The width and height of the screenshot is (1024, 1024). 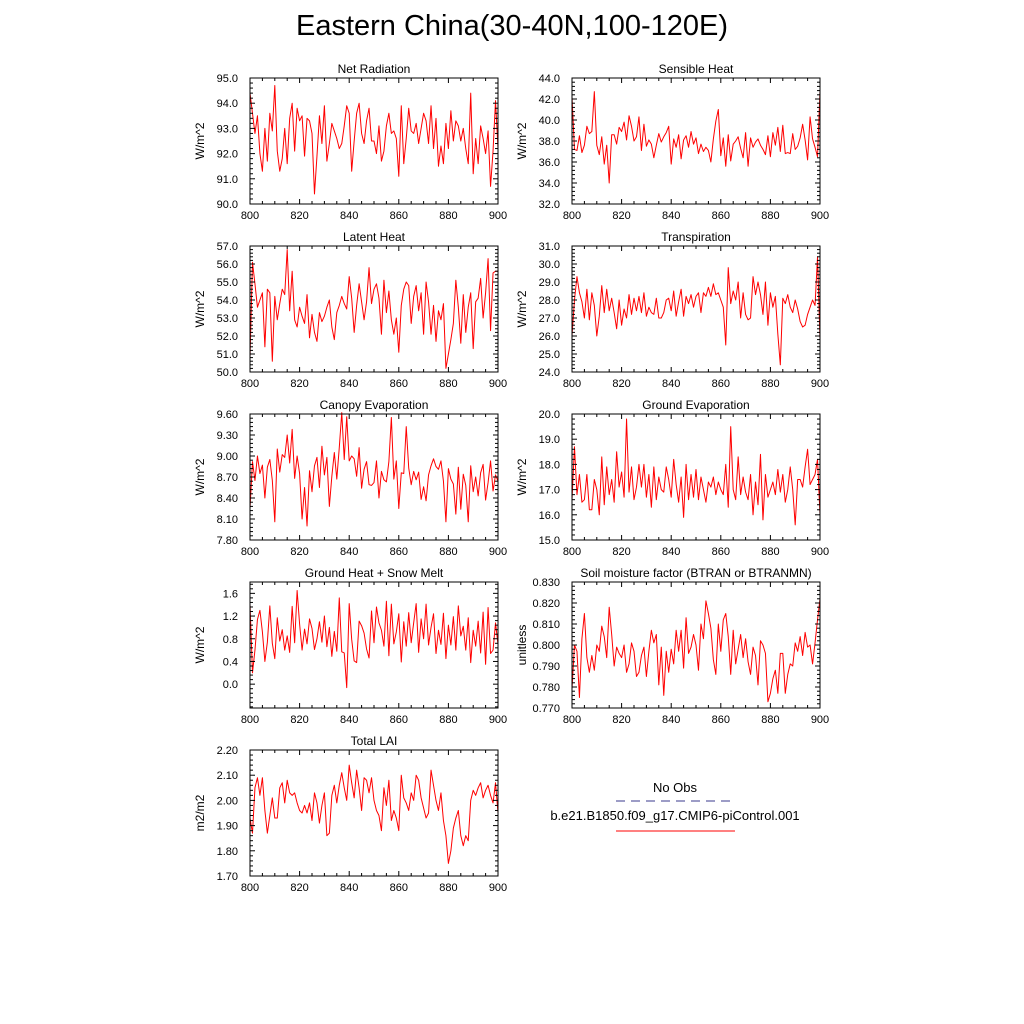 I want to click on series-line-latent-heat, so click(x=373, y=309).